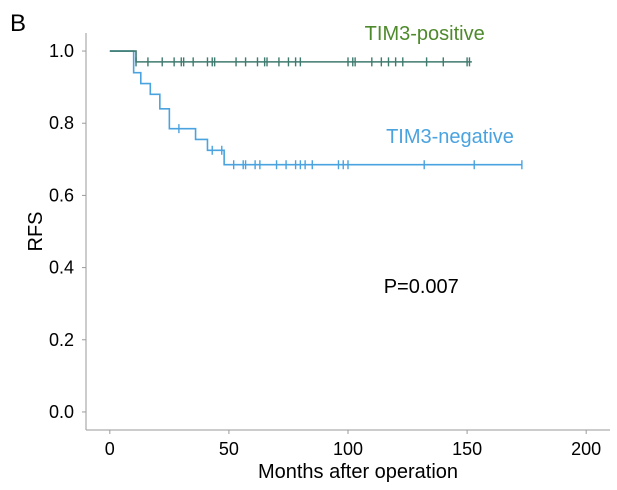 The width and height of the screenshot is (617, 490). What do you see at coordinates (229, 449) in the screenshot?
I see `x-tick-label: 50` at bounding box center [229, 449].